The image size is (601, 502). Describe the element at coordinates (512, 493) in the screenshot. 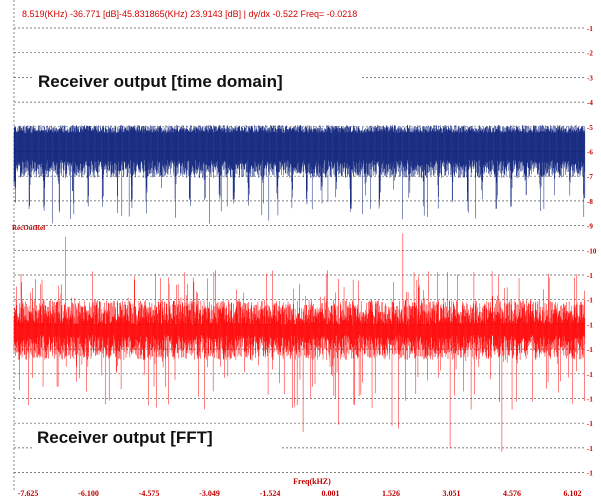

I see `x-tick-label: 4.576` at that location.